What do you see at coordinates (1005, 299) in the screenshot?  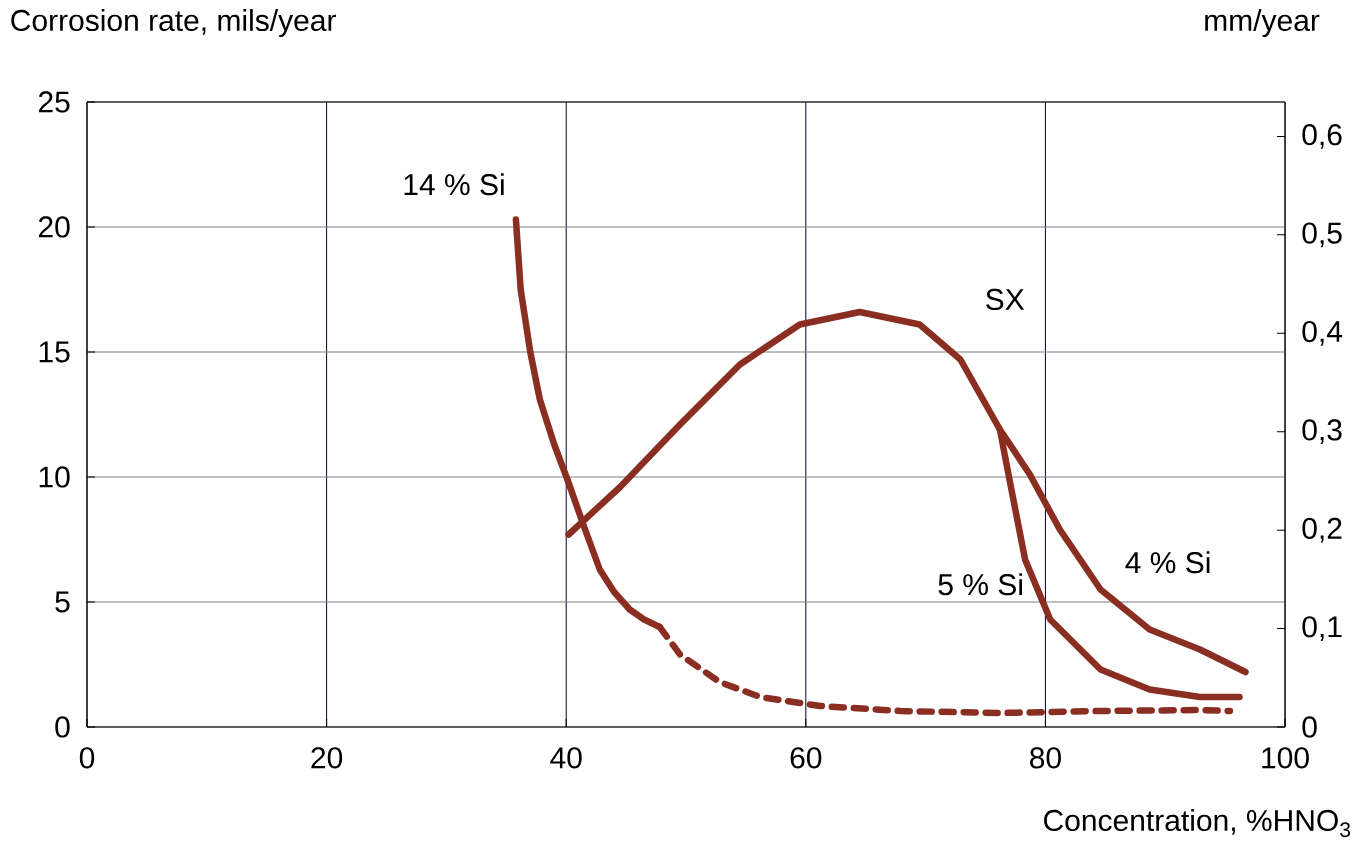 I see `annotation: SX` at bounding box center [1005, 299].